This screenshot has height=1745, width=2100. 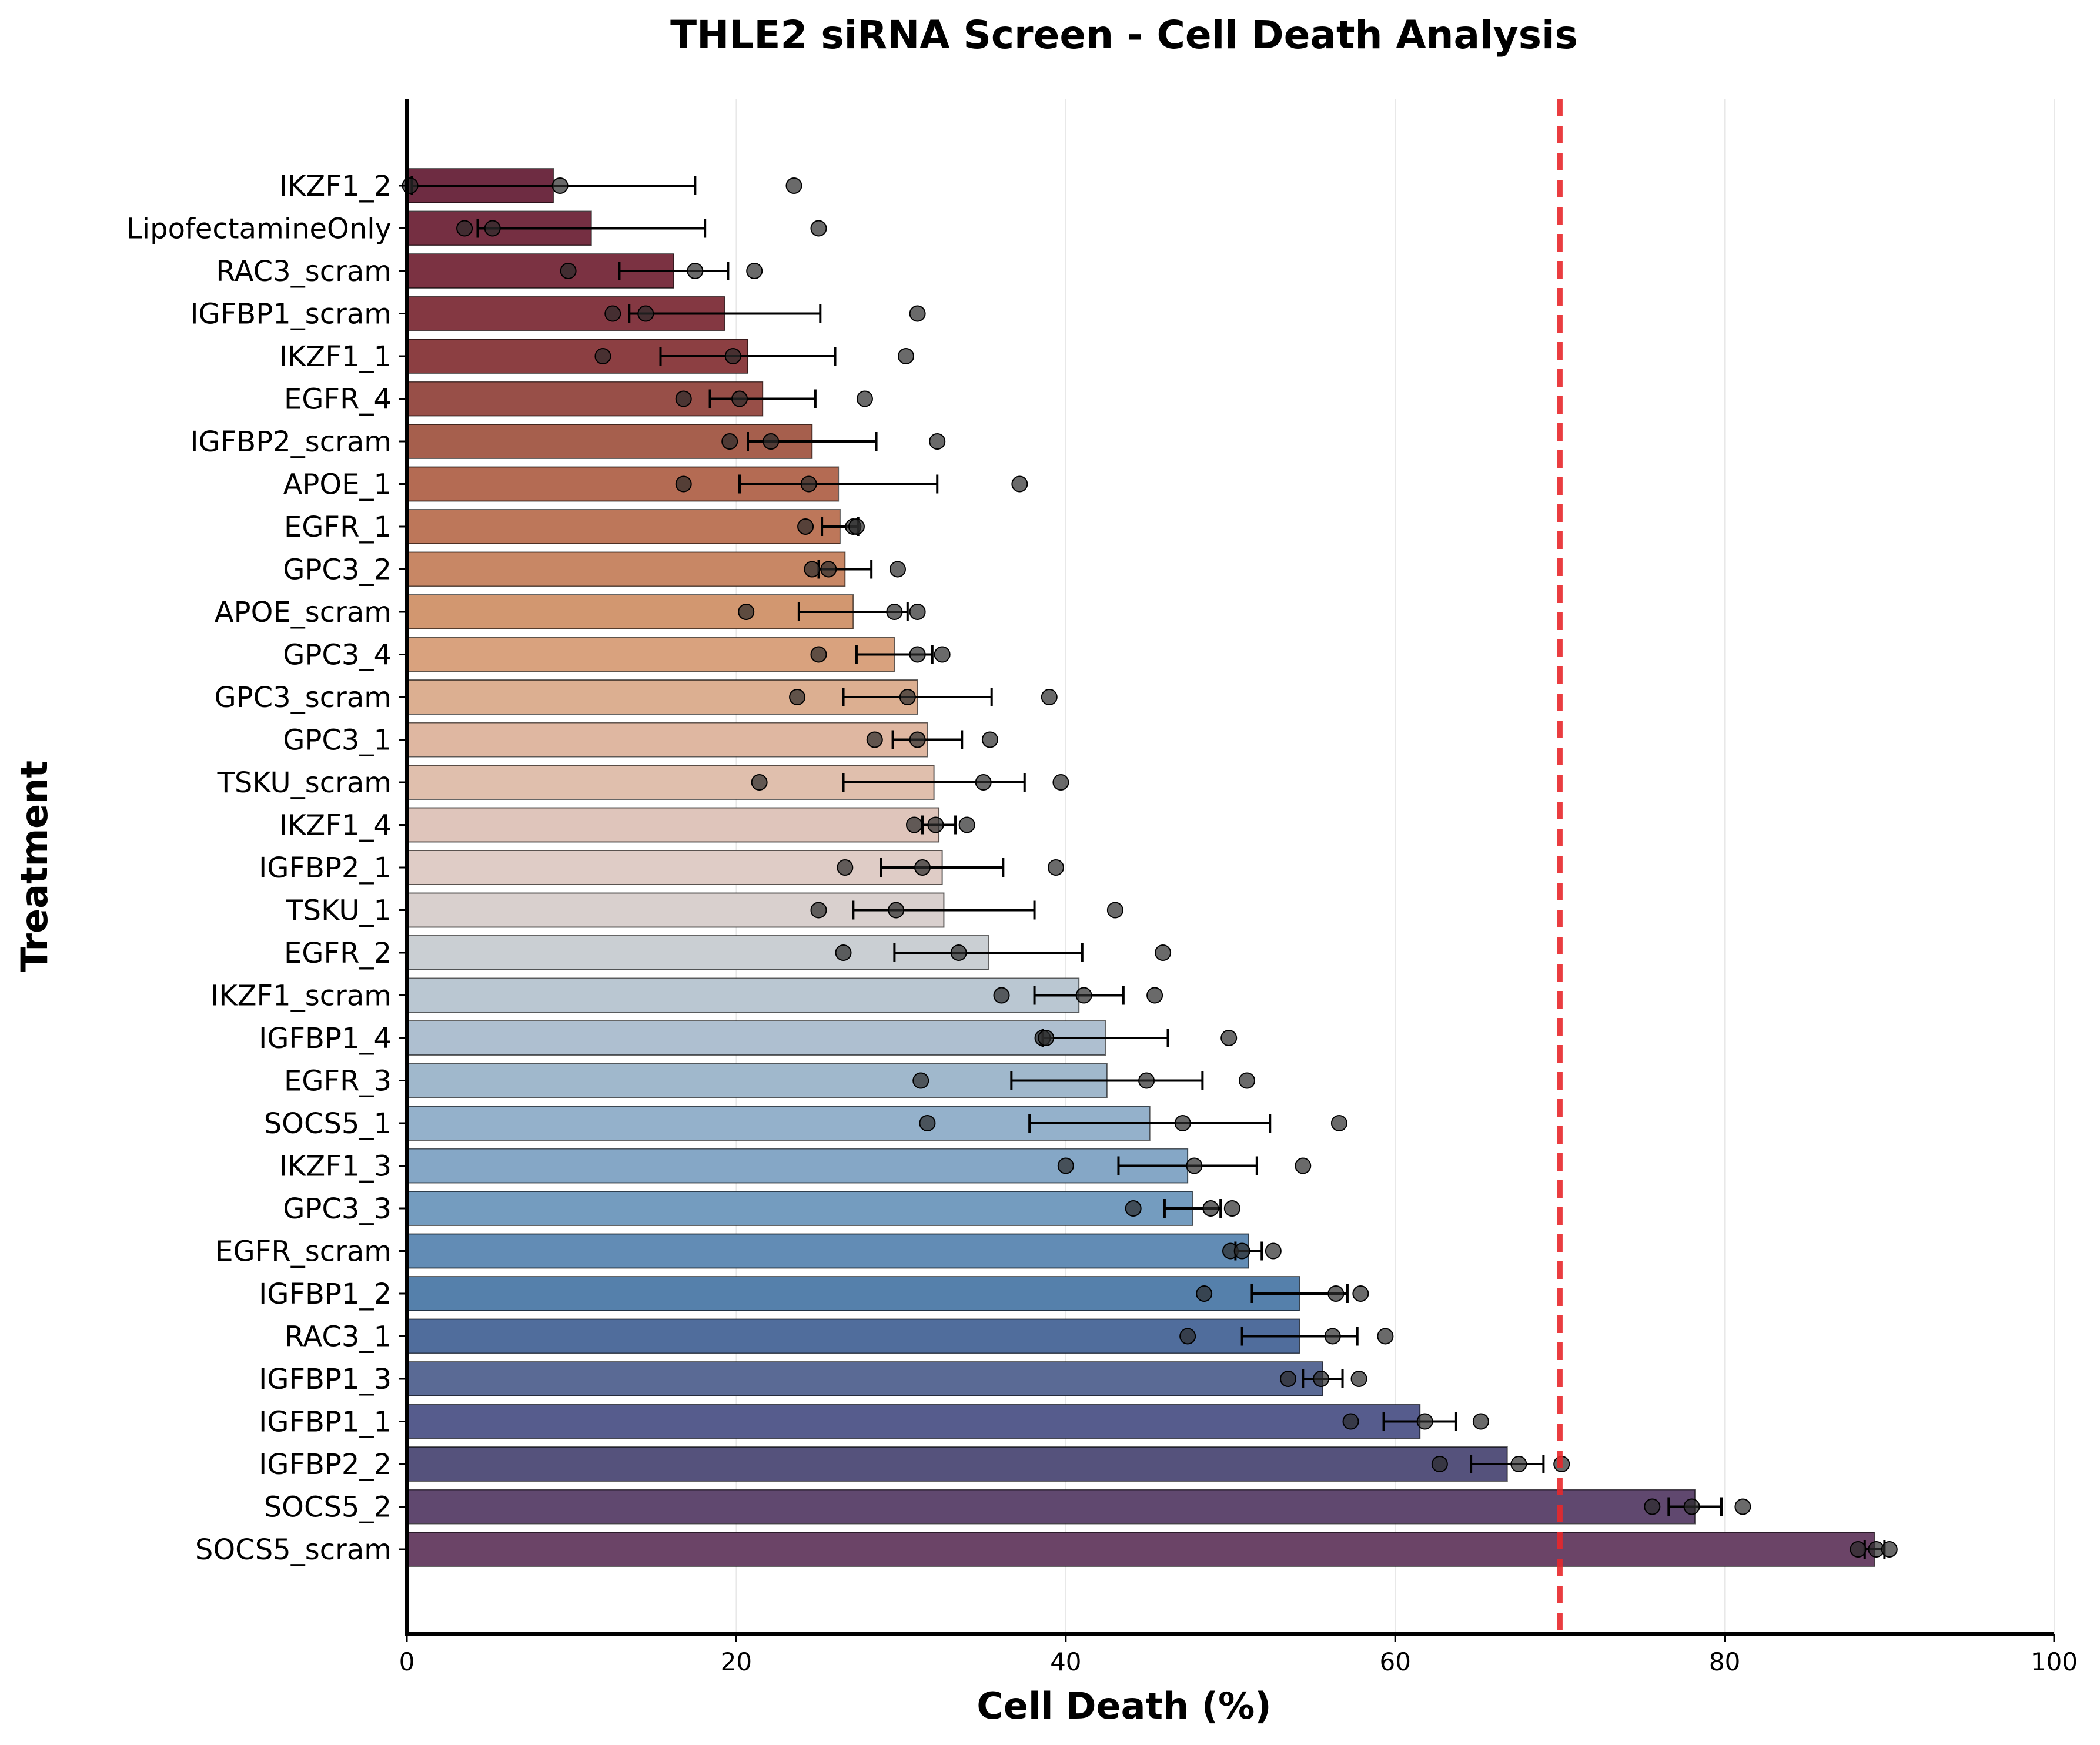 I want to click on y-tick-label: APOE_1, so click(x=337, y=484).